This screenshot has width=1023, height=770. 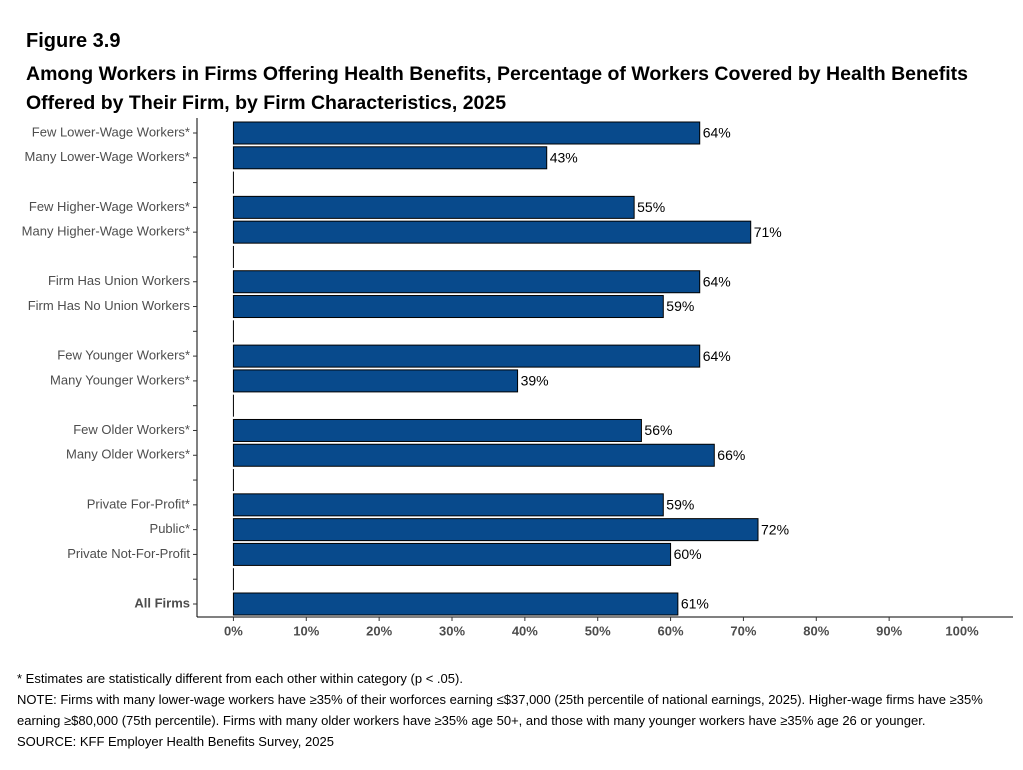 What do you see at coordinates (695, 604) in the screenshot?
I see `value-label: 61%` at bounding box center [695, 604].